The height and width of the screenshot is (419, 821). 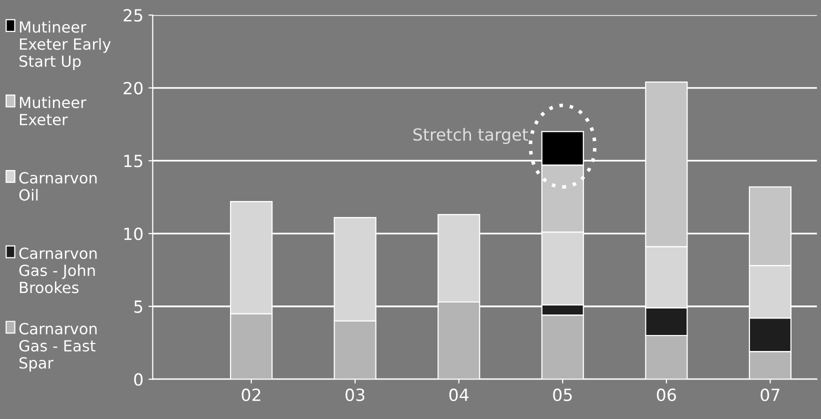 I want to click on legend-label: Carnarvon Gas - John Brookes, so click(x=58, y=270).